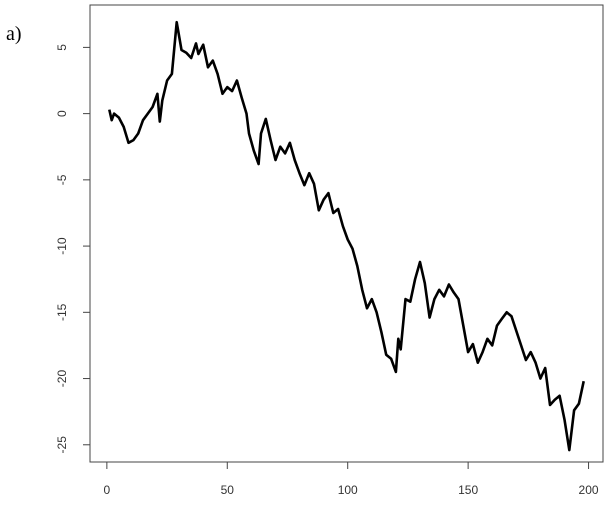 This screenshot has height=513, width=605. I want to click on x-tick-label: 0, so click(107, 490).